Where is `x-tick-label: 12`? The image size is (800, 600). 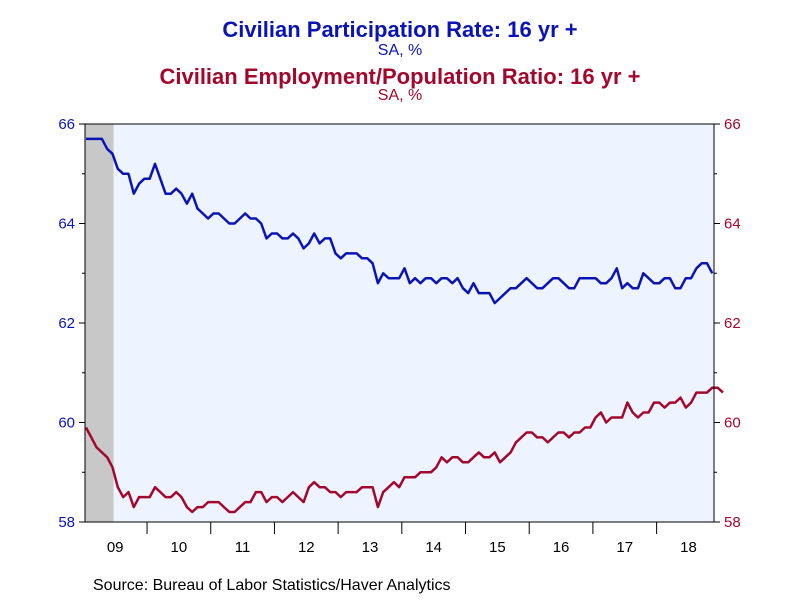
x-tick-label: 12 is located at coordinates (306, 547).